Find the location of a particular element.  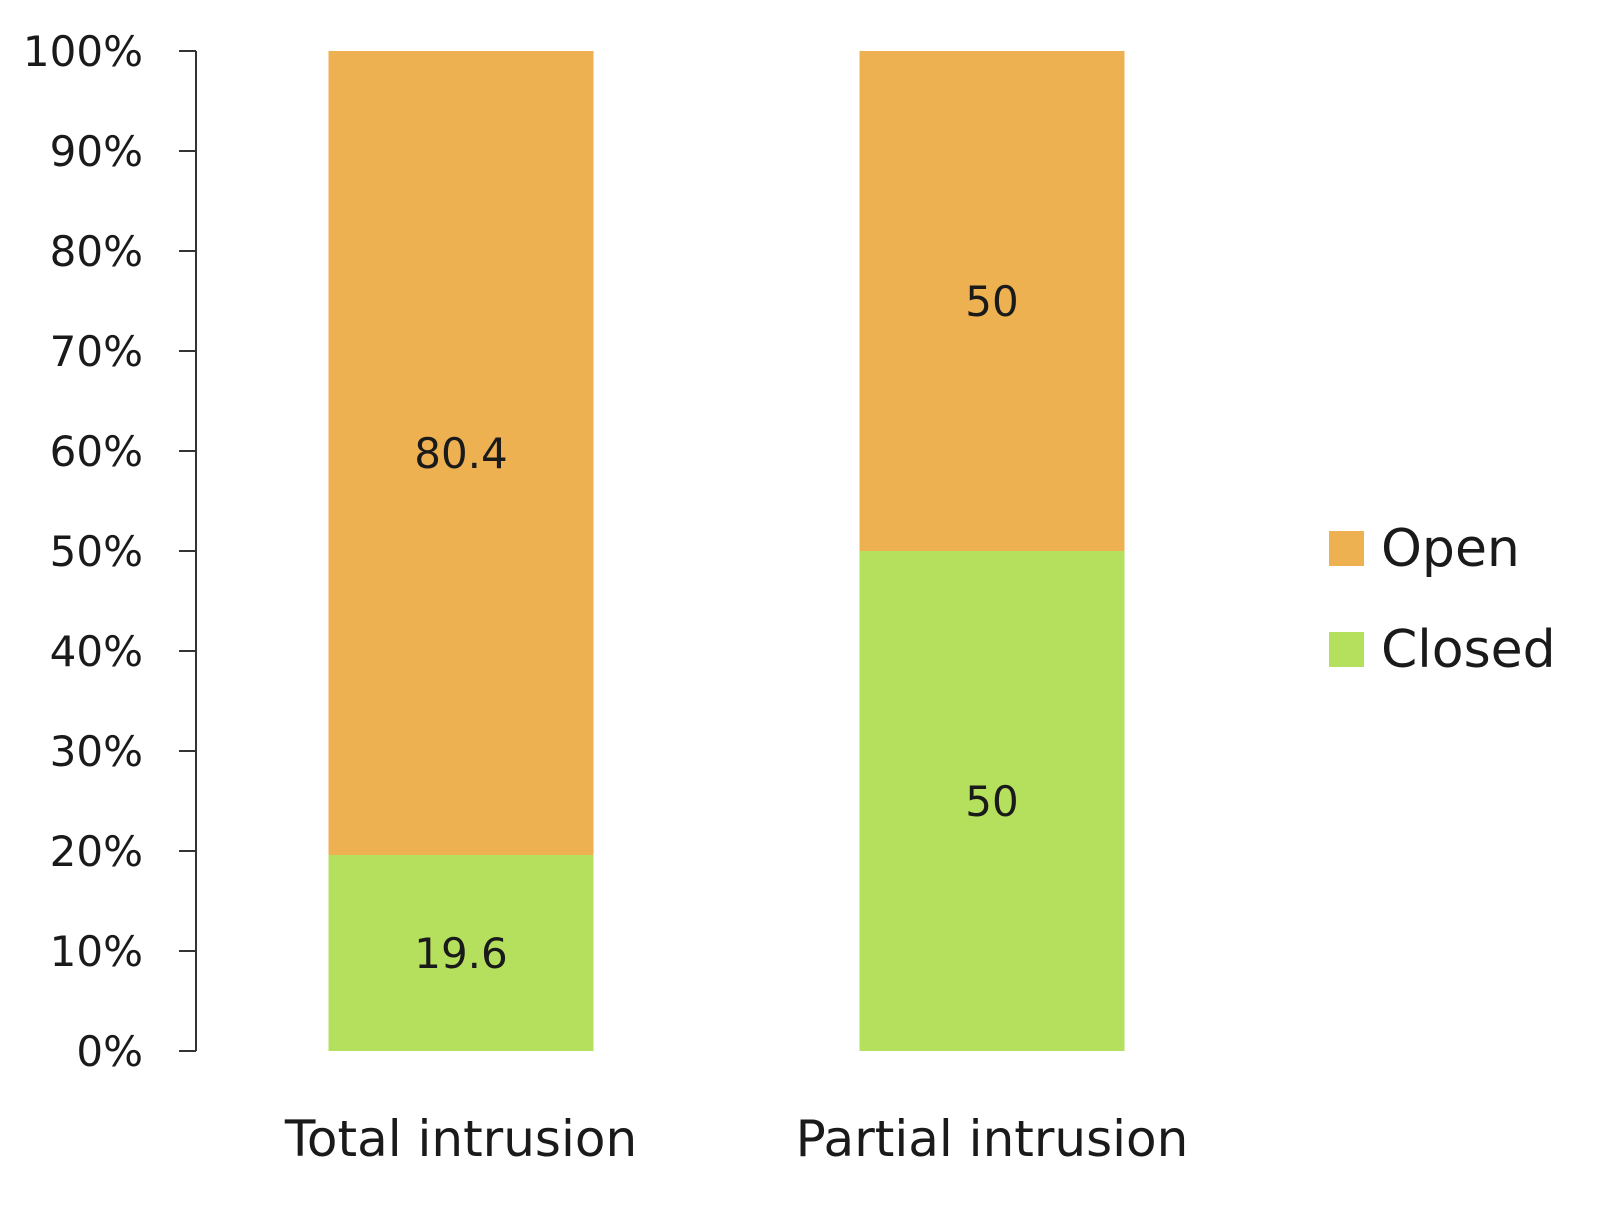

y-tick-label: 80% is located at coordinates (96, 251).